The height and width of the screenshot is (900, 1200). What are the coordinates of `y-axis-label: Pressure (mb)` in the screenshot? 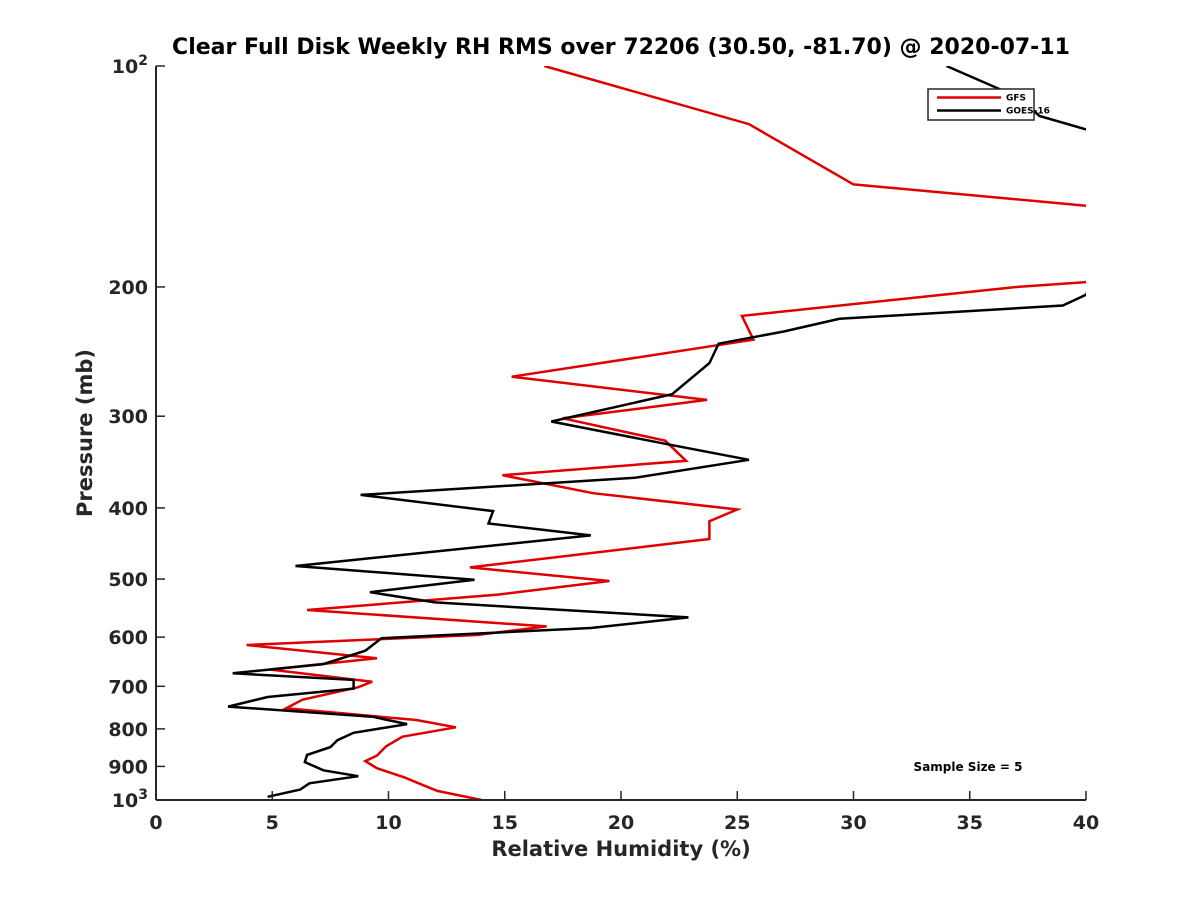 It's located at (85, 433).